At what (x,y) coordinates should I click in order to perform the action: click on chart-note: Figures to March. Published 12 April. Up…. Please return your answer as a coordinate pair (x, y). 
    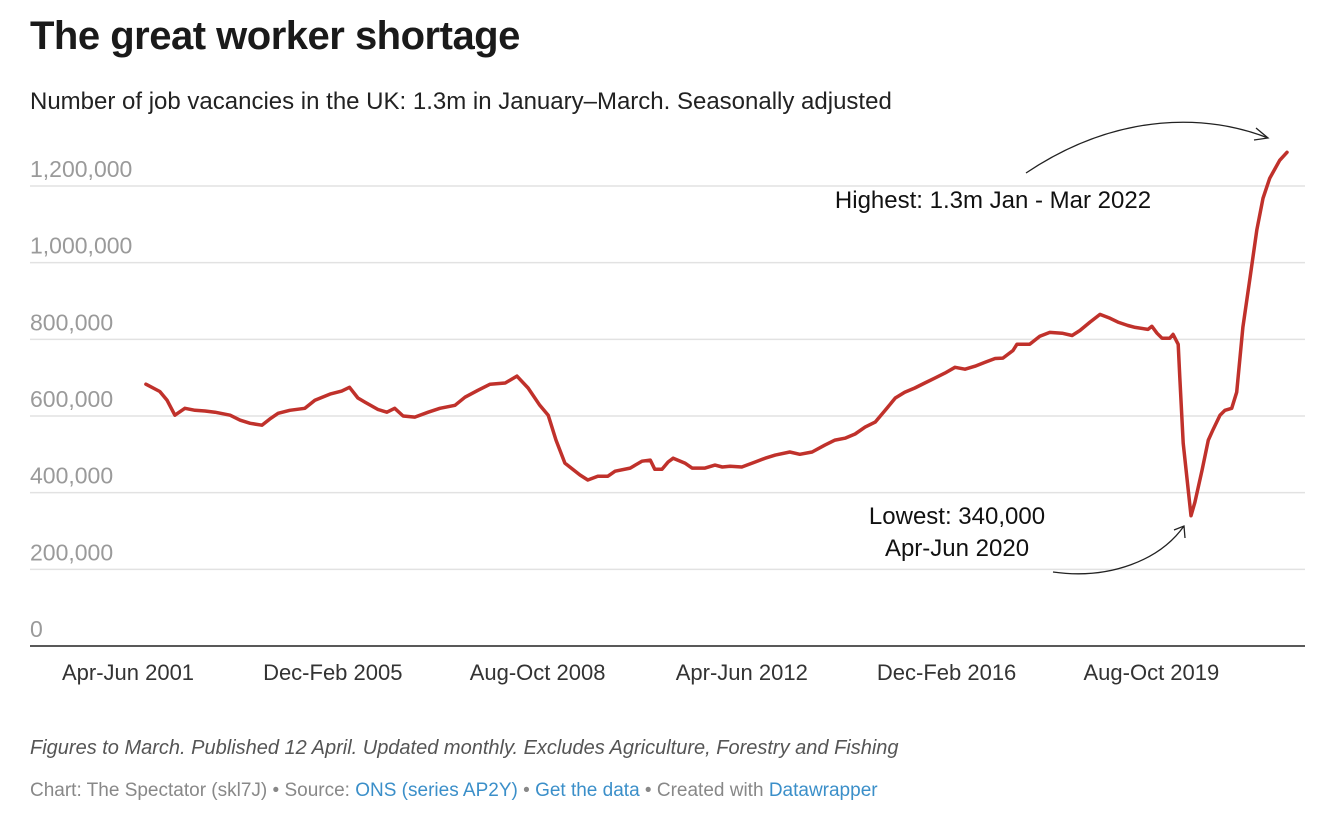
    Looking at the image, I should click on (464, 748).